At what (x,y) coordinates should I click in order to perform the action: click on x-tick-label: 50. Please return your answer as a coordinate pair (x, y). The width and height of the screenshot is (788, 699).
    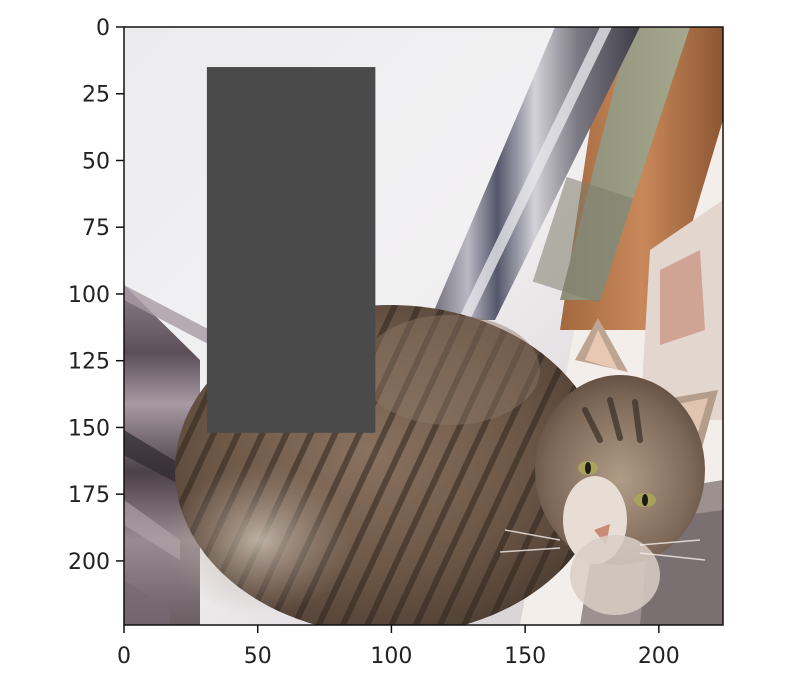
    Looking at the image, I should click on (258, 656).